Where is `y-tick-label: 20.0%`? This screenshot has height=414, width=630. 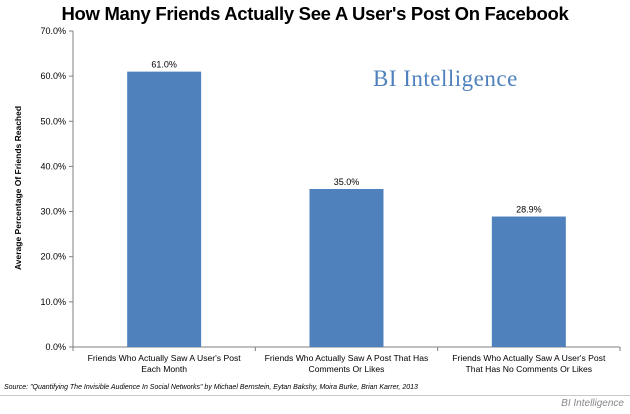
y-tick-label: 20.0% is located at coordinates (53, 257).